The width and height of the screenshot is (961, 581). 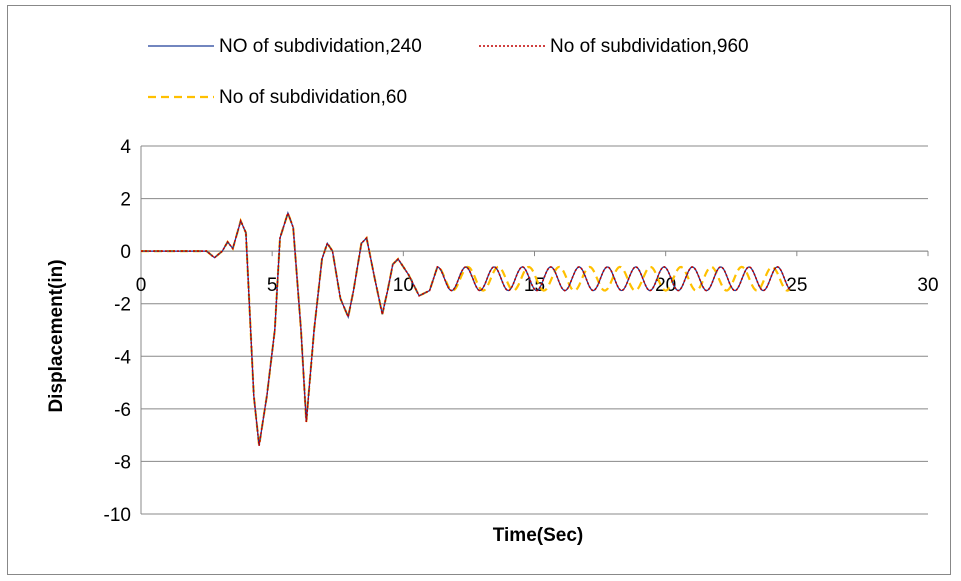 I want to click on y-tick-label: 4, so click(x=125, y=147).